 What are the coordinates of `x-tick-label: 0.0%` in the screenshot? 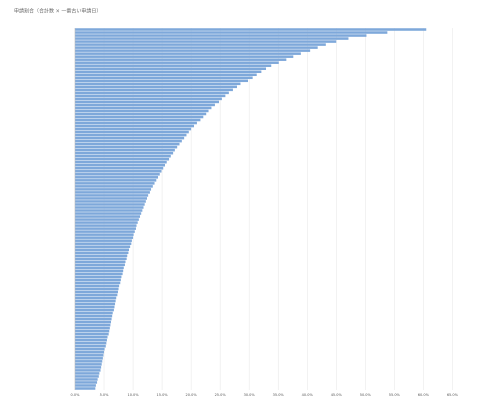 It's located at (76, 395).